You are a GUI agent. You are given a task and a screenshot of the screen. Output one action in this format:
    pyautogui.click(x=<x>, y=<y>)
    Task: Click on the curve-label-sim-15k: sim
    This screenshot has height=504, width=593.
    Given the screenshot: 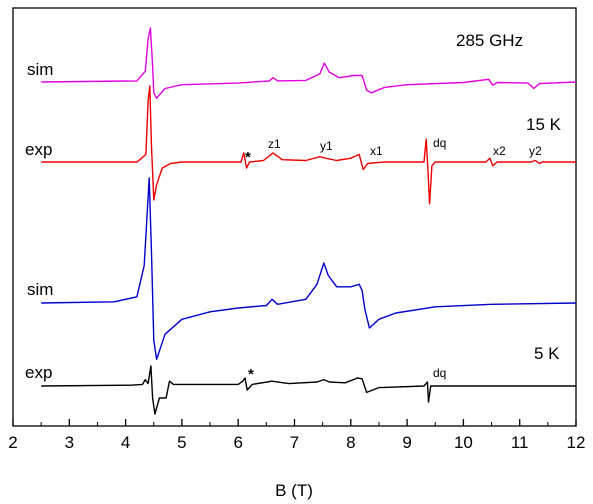 What is the action you would take?
    pyautogui.click(x=40, y=69)
    